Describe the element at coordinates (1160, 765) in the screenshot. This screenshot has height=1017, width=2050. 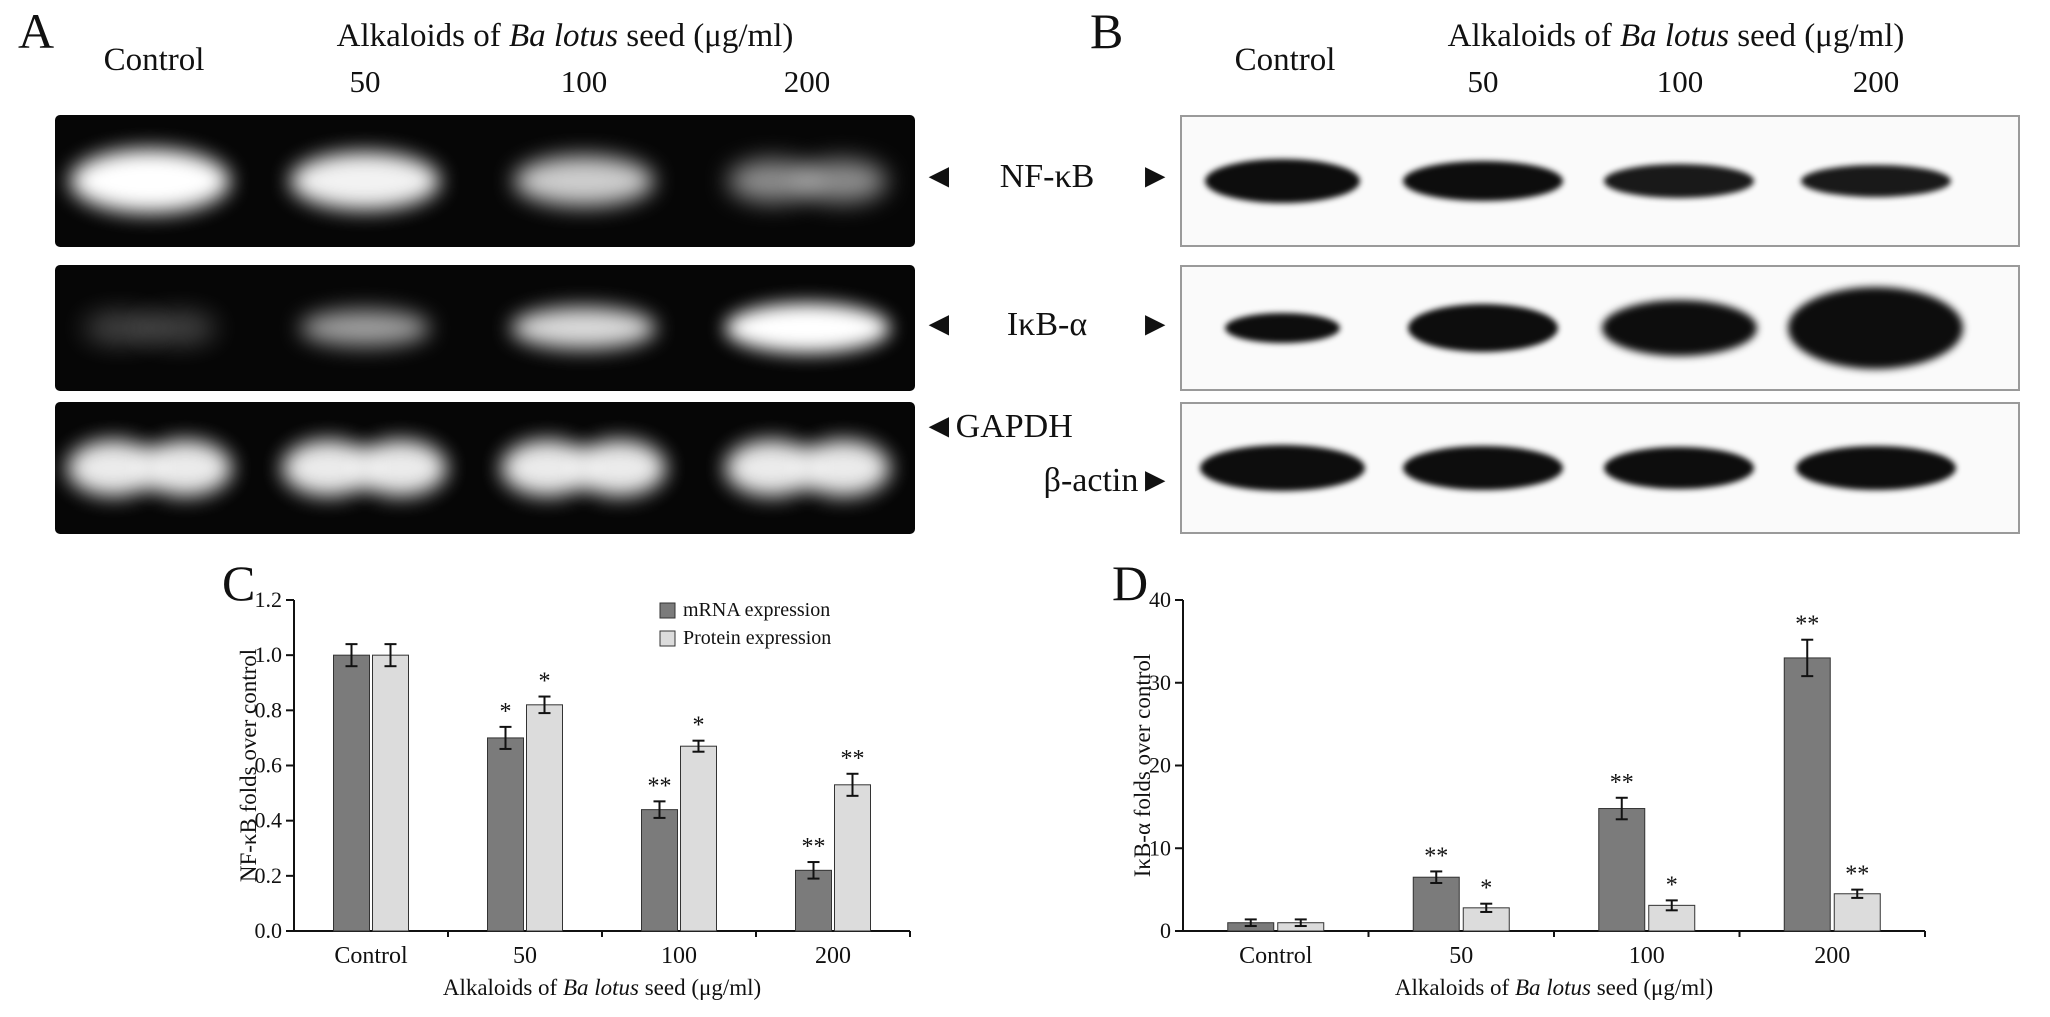
I see `y-tick-label: 20` at that location.